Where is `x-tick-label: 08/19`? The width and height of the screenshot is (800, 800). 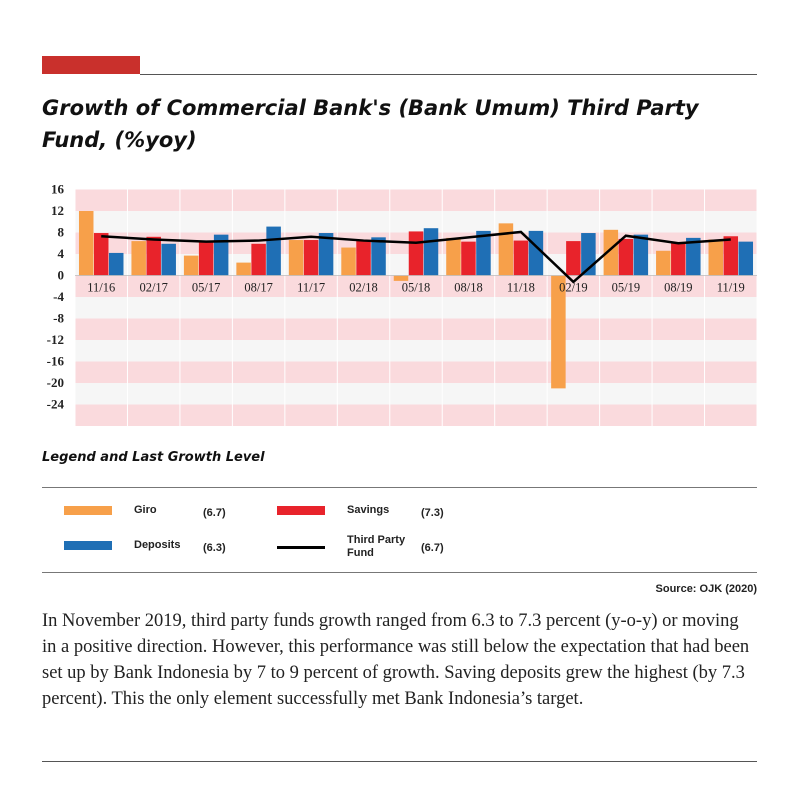
x-tick-label: 08/19 is located at coordinates (678, 288).